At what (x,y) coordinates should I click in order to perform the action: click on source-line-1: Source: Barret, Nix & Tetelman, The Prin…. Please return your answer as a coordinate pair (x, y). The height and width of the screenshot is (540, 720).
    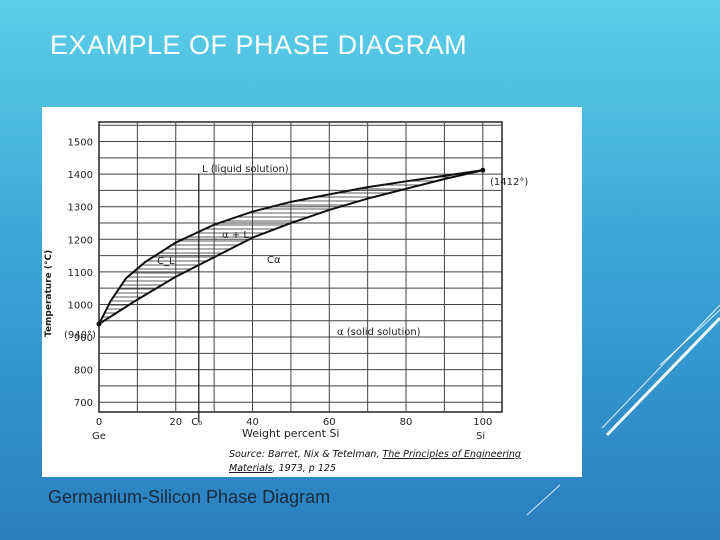
    Looking at the image, I should click on (375, 454).